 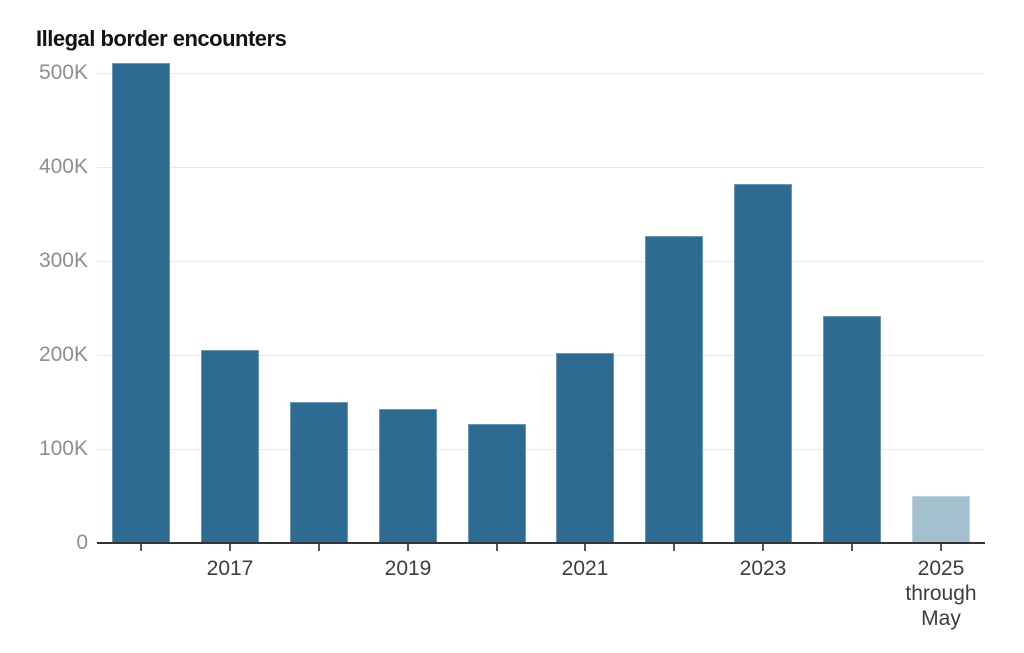 I want to click on bar-2019, so click(x=408, y=476).